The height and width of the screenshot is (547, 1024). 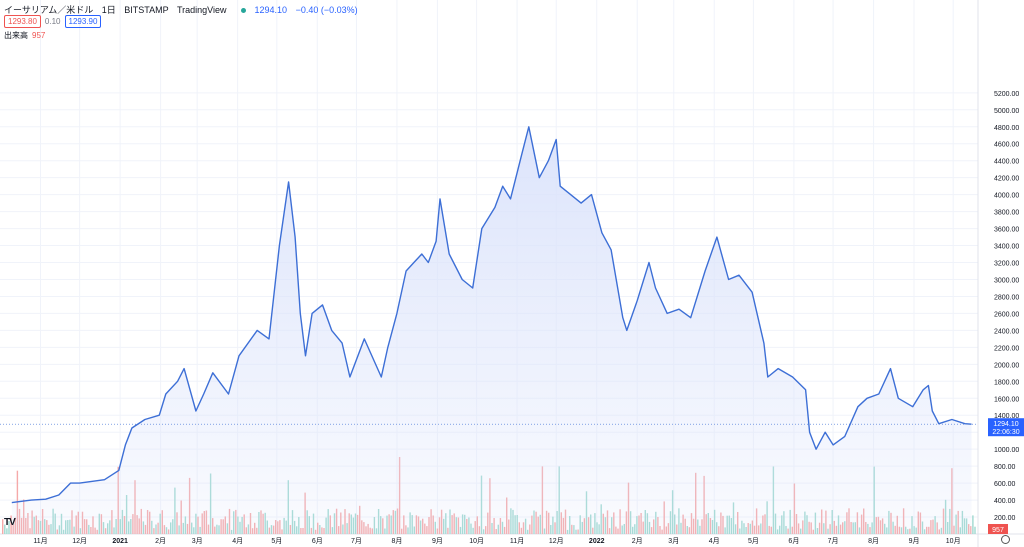 What do you see at coordinates (83, 21) in the screenshot?
I see `buy-button: 1293.90` at bounding box center [83, 21].